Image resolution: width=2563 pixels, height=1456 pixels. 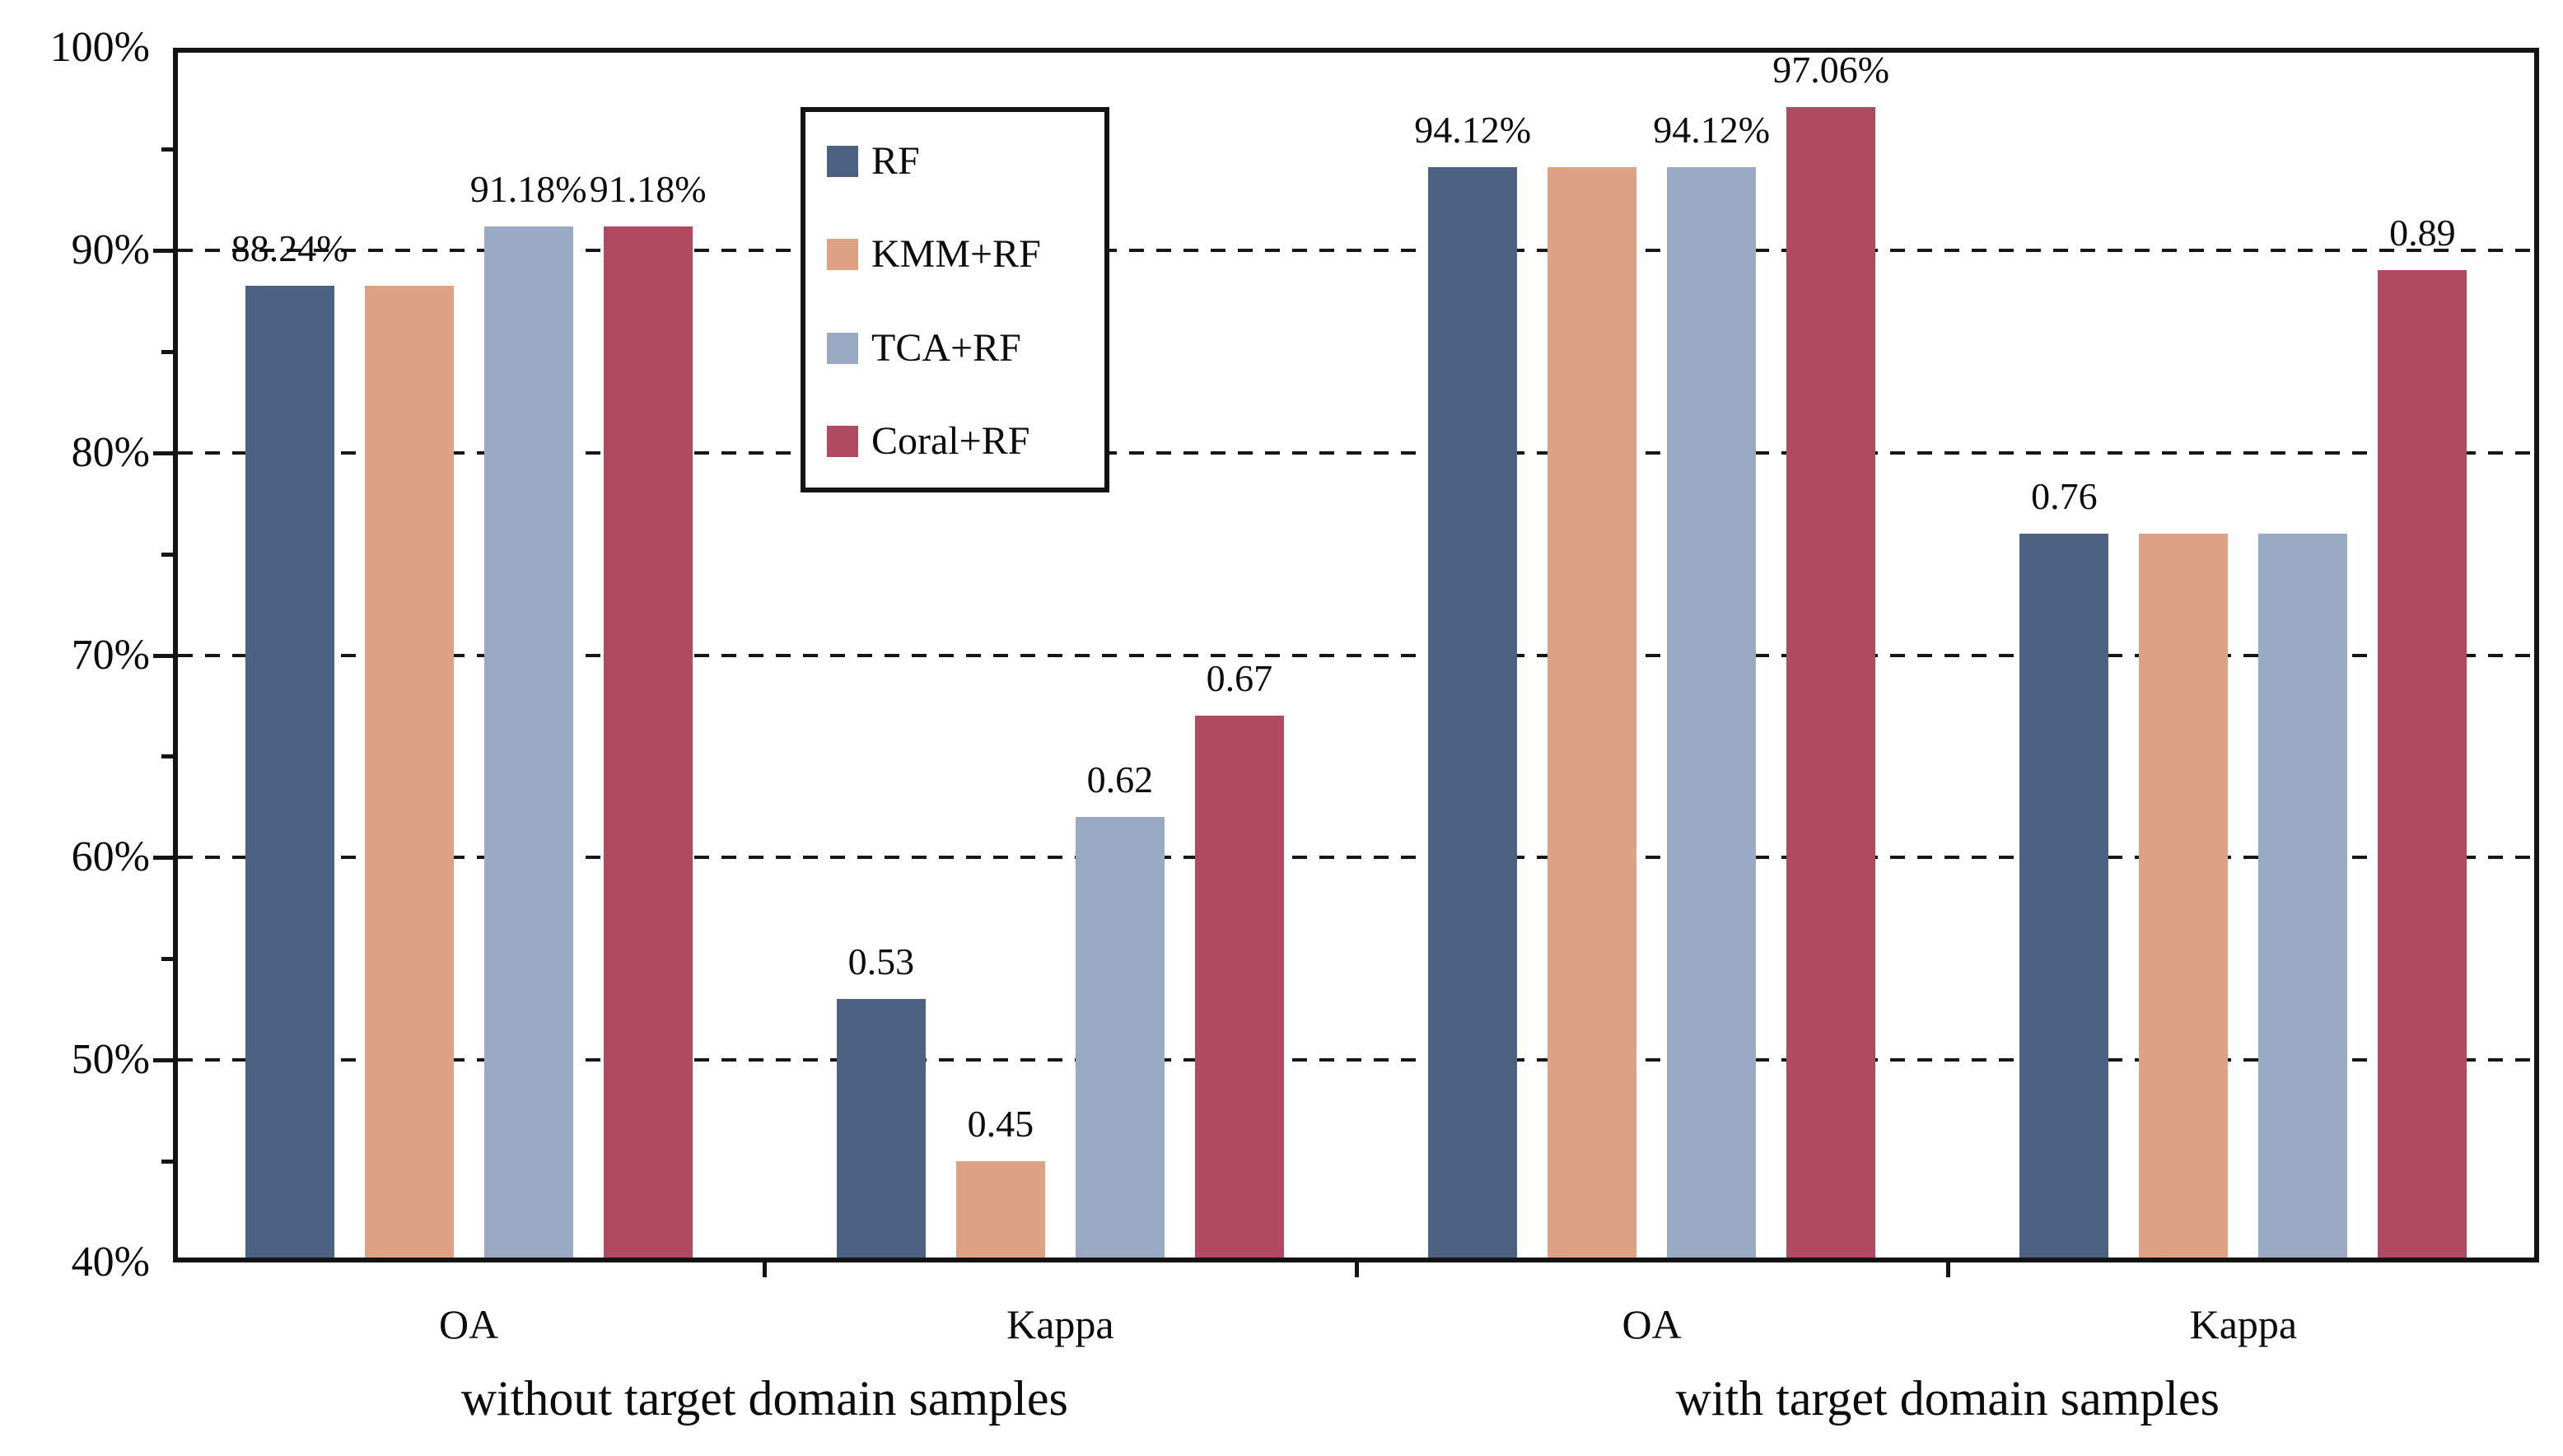 I want to click on bar-value-label-Coral+RF-1: 0.67, so click(x=1240, y=678).